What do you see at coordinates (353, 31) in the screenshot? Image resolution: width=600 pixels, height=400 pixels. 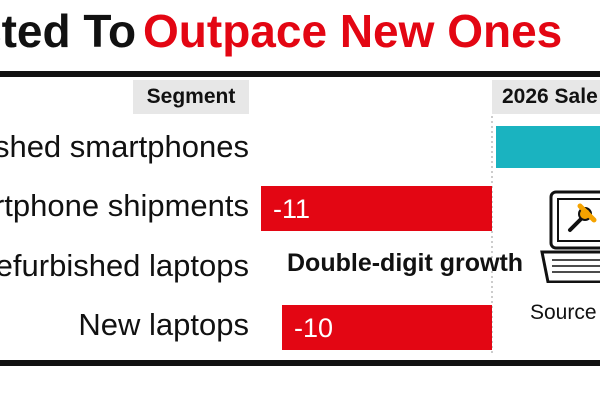 I see `title-part-red: Outpace New Ones` at bounding box center [353, 31].